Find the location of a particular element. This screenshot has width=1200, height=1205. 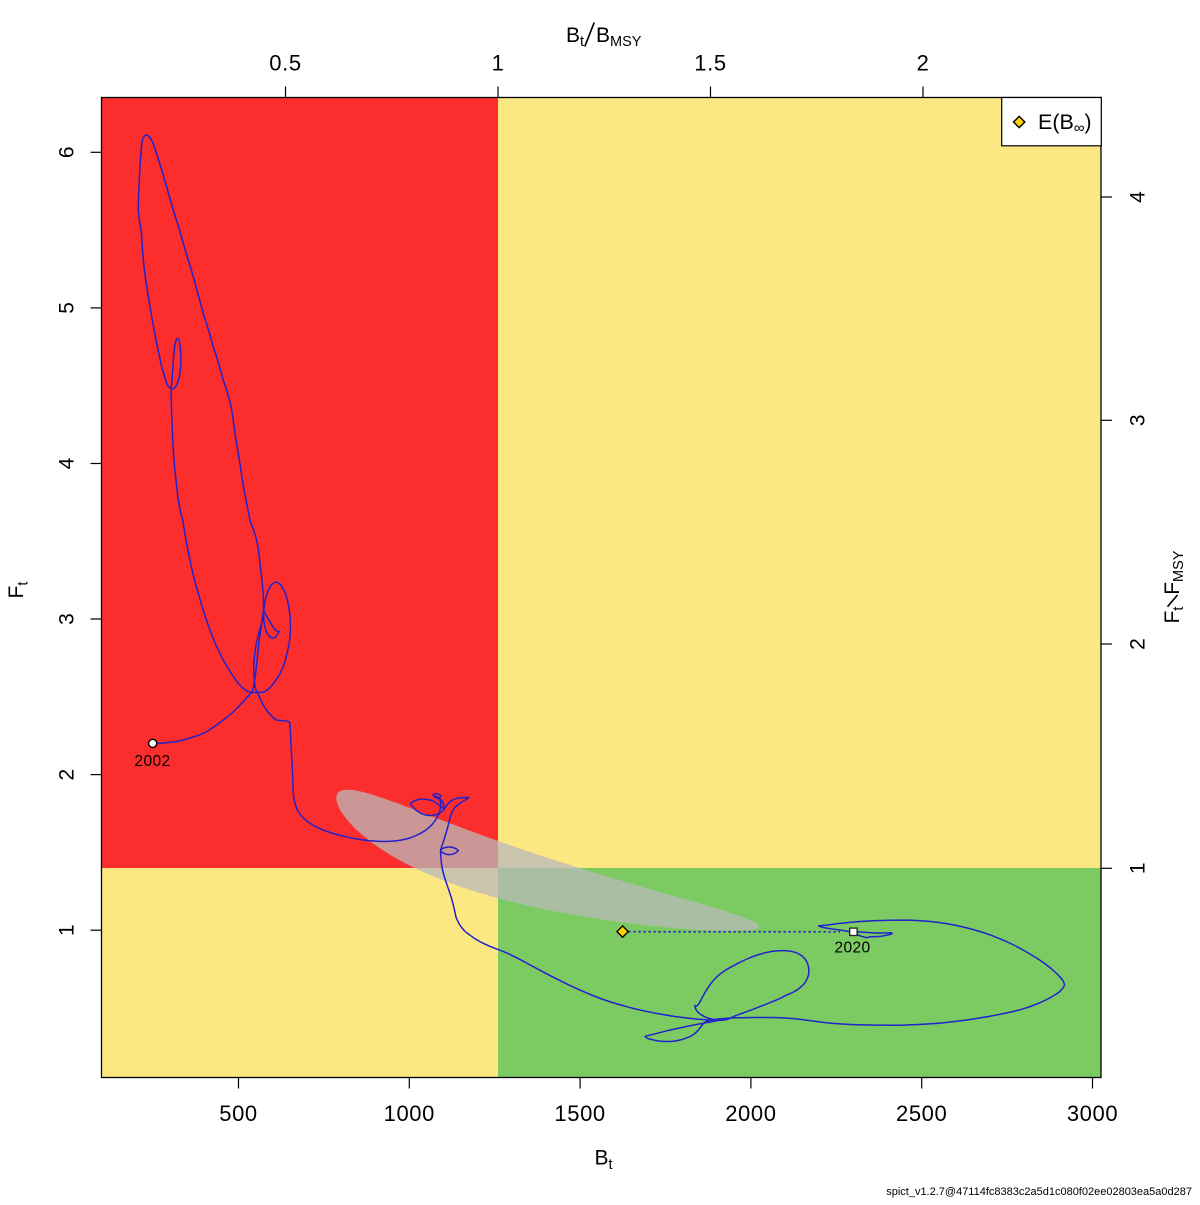

svg-text: 6 is located at coordinates (67, 152).